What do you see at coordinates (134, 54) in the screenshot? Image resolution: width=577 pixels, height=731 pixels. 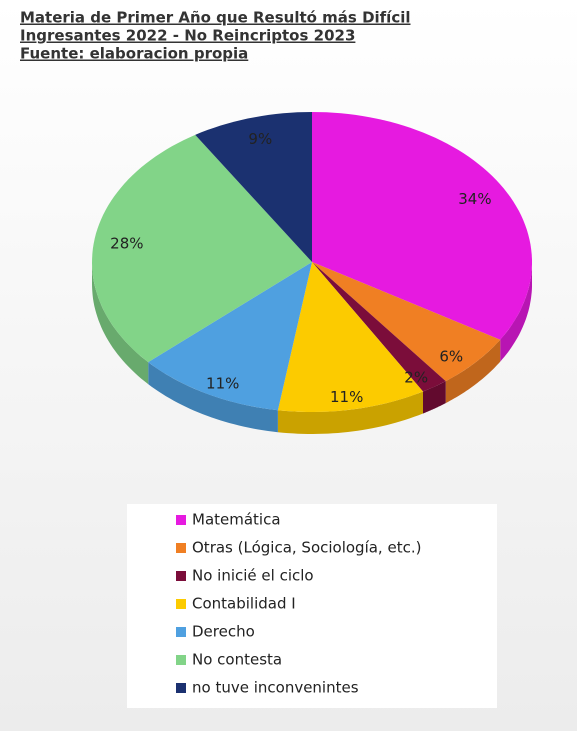 I see `chart-source: Fuente: elaboracion propia` at bounding box center [134, 54].